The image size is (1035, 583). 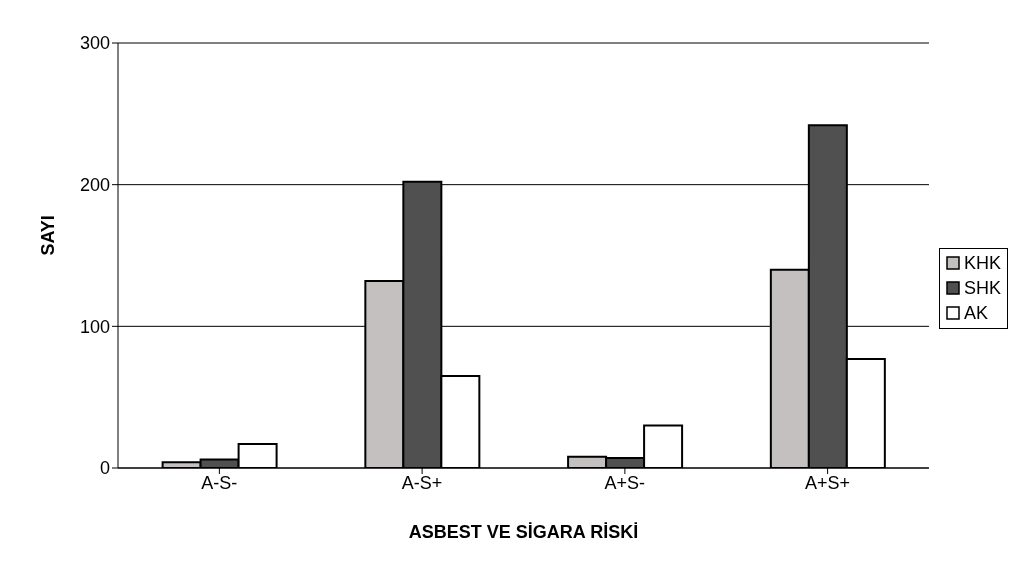 What do you see at coordinates (982, 288) in the screenshot?
I see `legend-label: SHK` at bounding box center [982, 288].